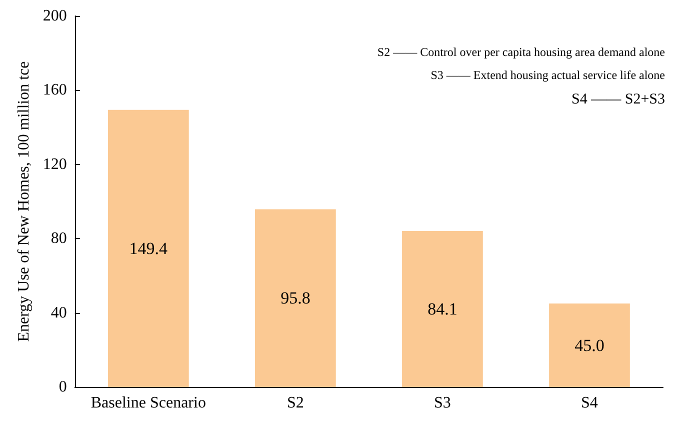 The height and width of the screenshot is (427, 679). What do you see at coordinates (589, 403) in the screenshot?
I see `x-tick-label: S4` at bounding box center [589, 403].